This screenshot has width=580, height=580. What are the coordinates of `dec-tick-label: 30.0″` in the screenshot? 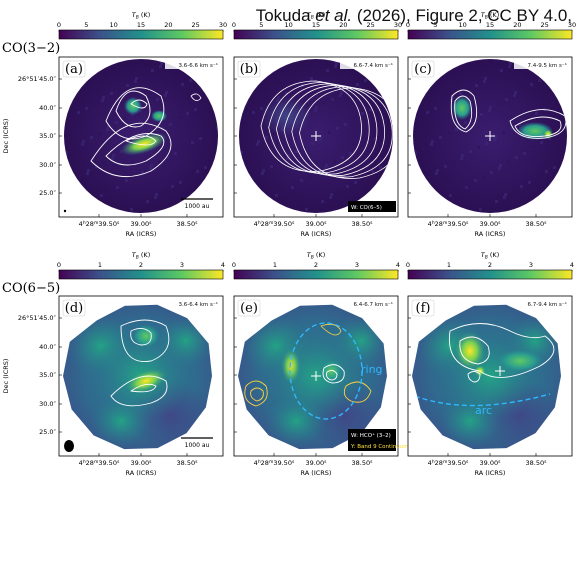 It's located at (47, 404).